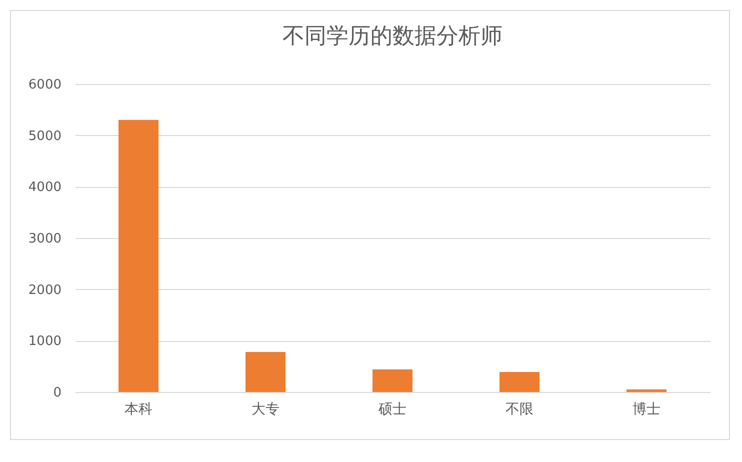 The height and width of the screenshot is (462, 742). Describe the element at coordinates (138, 410) in the screenshot. I see `x-tick-label: 本科` at that location.